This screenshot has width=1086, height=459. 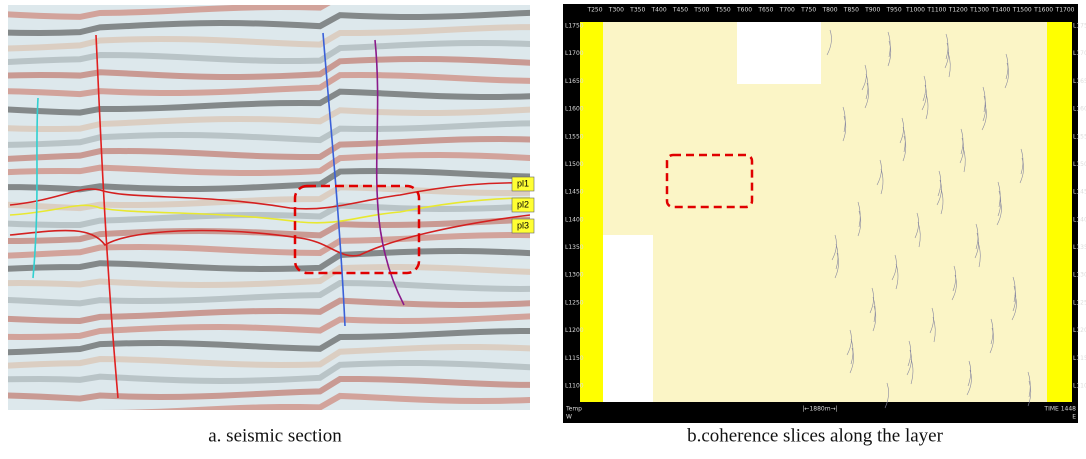 I want to click on left-tick: L1750, so click(x=574, y=26).